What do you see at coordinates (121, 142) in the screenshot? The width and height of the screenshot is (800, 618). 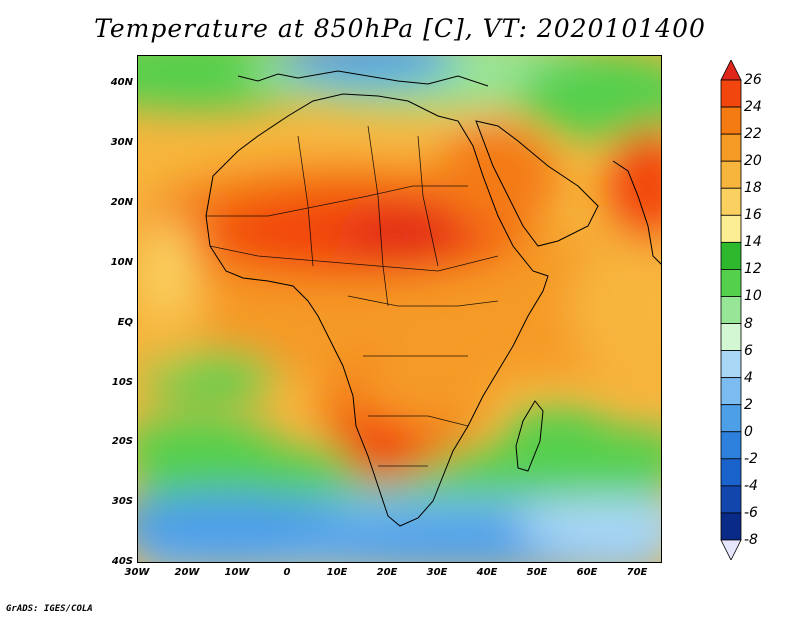 I see `lat-label-30n: 30N` at bounding box center [121, 142].